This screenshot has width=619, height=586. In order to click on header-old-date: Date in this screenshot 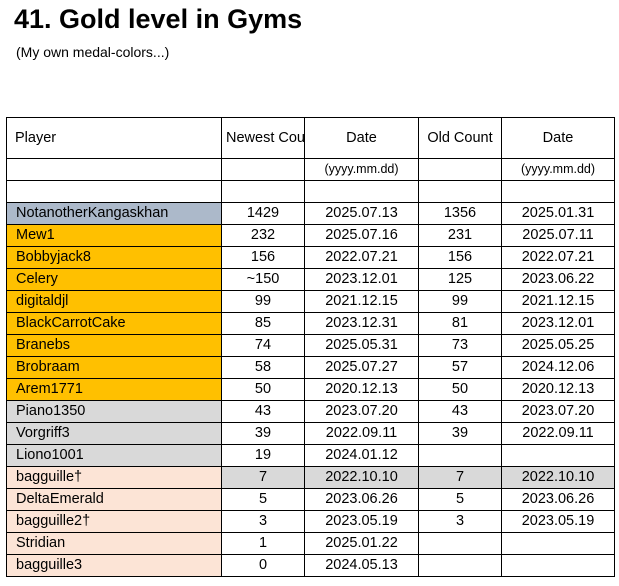, I will do `click(558, 138)`.